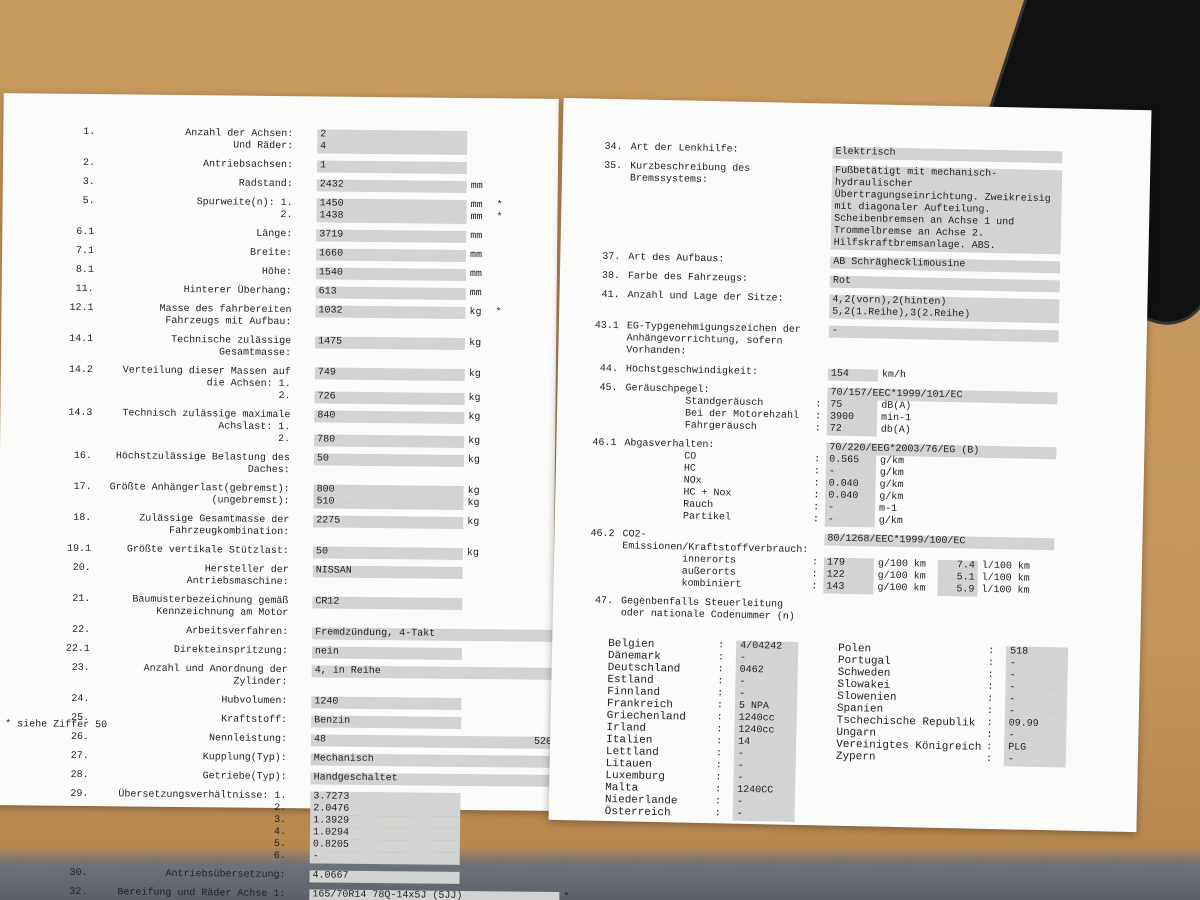 This screenshot has height=900, width=1200. Describe the element at coordinates (890, 521) in the screenshot. I see `item-unit: g/km` at that location.